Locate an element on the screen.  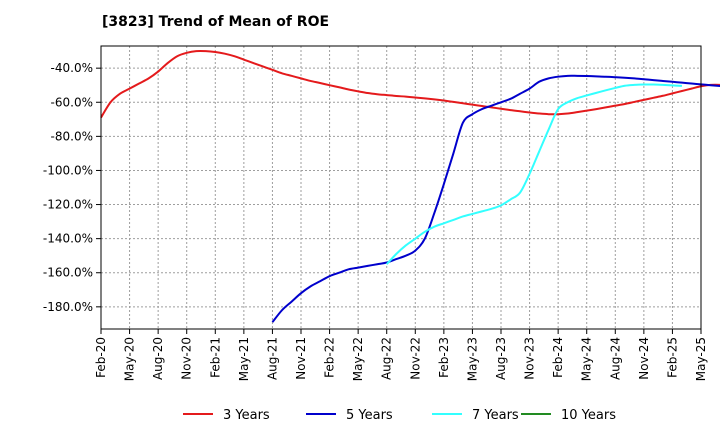
x-tick-label: Aug-21 is located at coordinates (272, 358).